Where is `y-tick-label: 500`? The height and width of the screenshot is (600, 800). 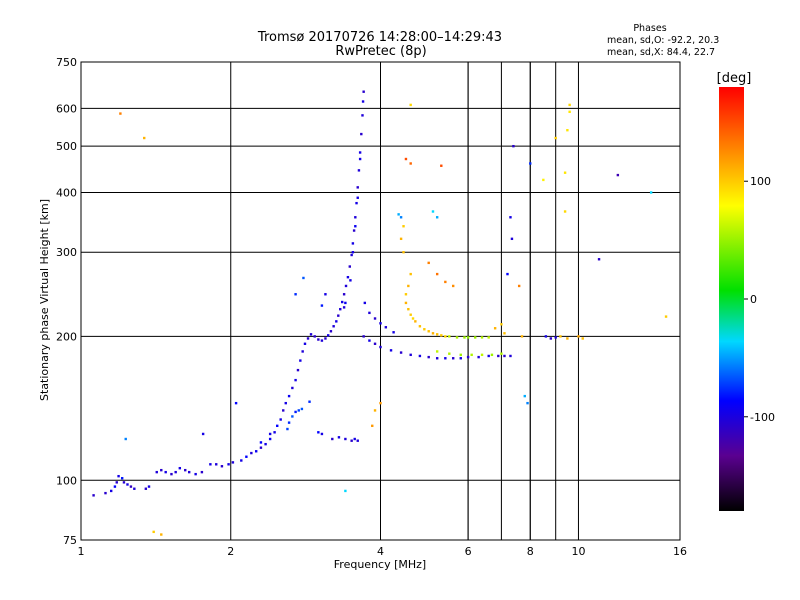 y-tick-label: 500 is located at coordinates (66, 146).